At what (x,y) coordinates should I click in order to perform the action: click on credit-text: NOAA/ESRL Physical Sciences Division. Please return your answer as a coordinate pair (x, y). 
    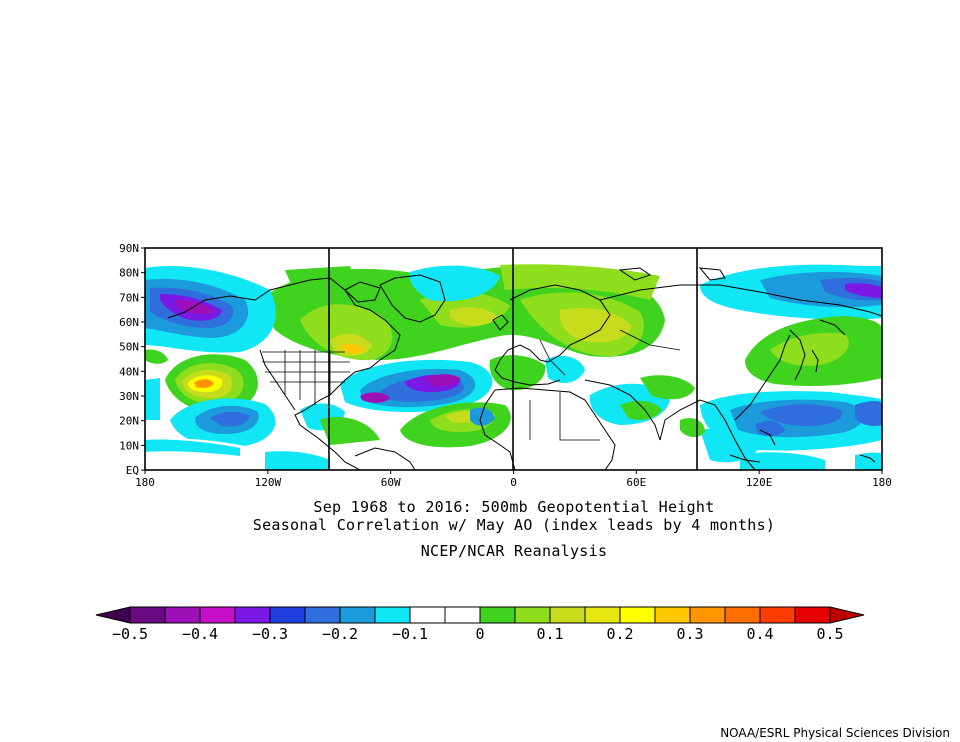
    Looking at the image, I should click on (835, 733).